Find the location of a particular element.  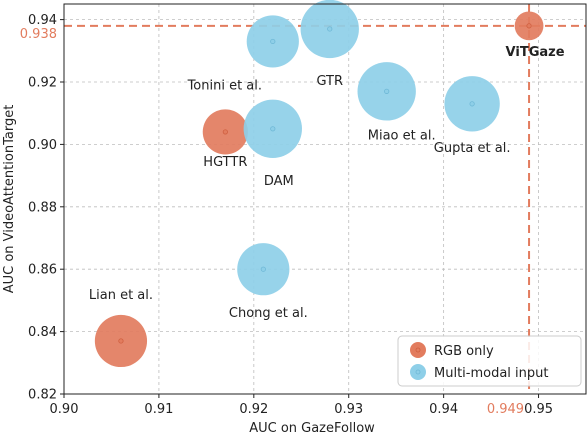

point-label: Chong et al. is located at coordinates (268, 313).